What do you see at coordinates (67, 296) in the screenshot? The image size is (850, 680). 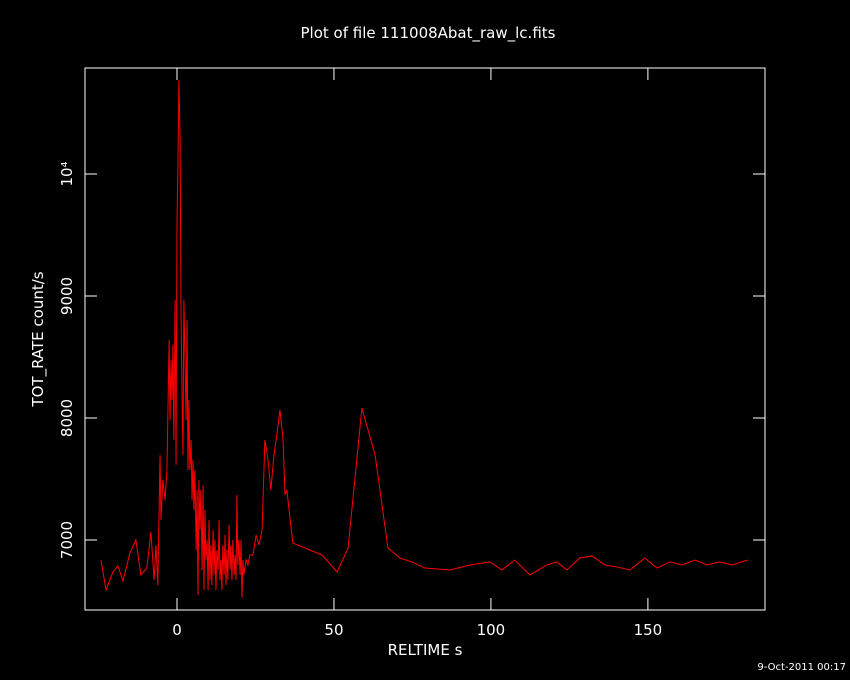 I see `y-tick-label: 9000` at bounding box center [67, 296].